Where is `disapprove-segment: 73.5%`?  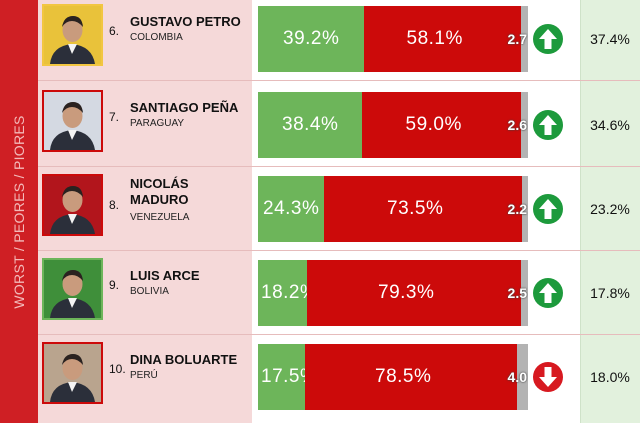
disapprove-segment: 73.5% is located at coordinates (423, 209).